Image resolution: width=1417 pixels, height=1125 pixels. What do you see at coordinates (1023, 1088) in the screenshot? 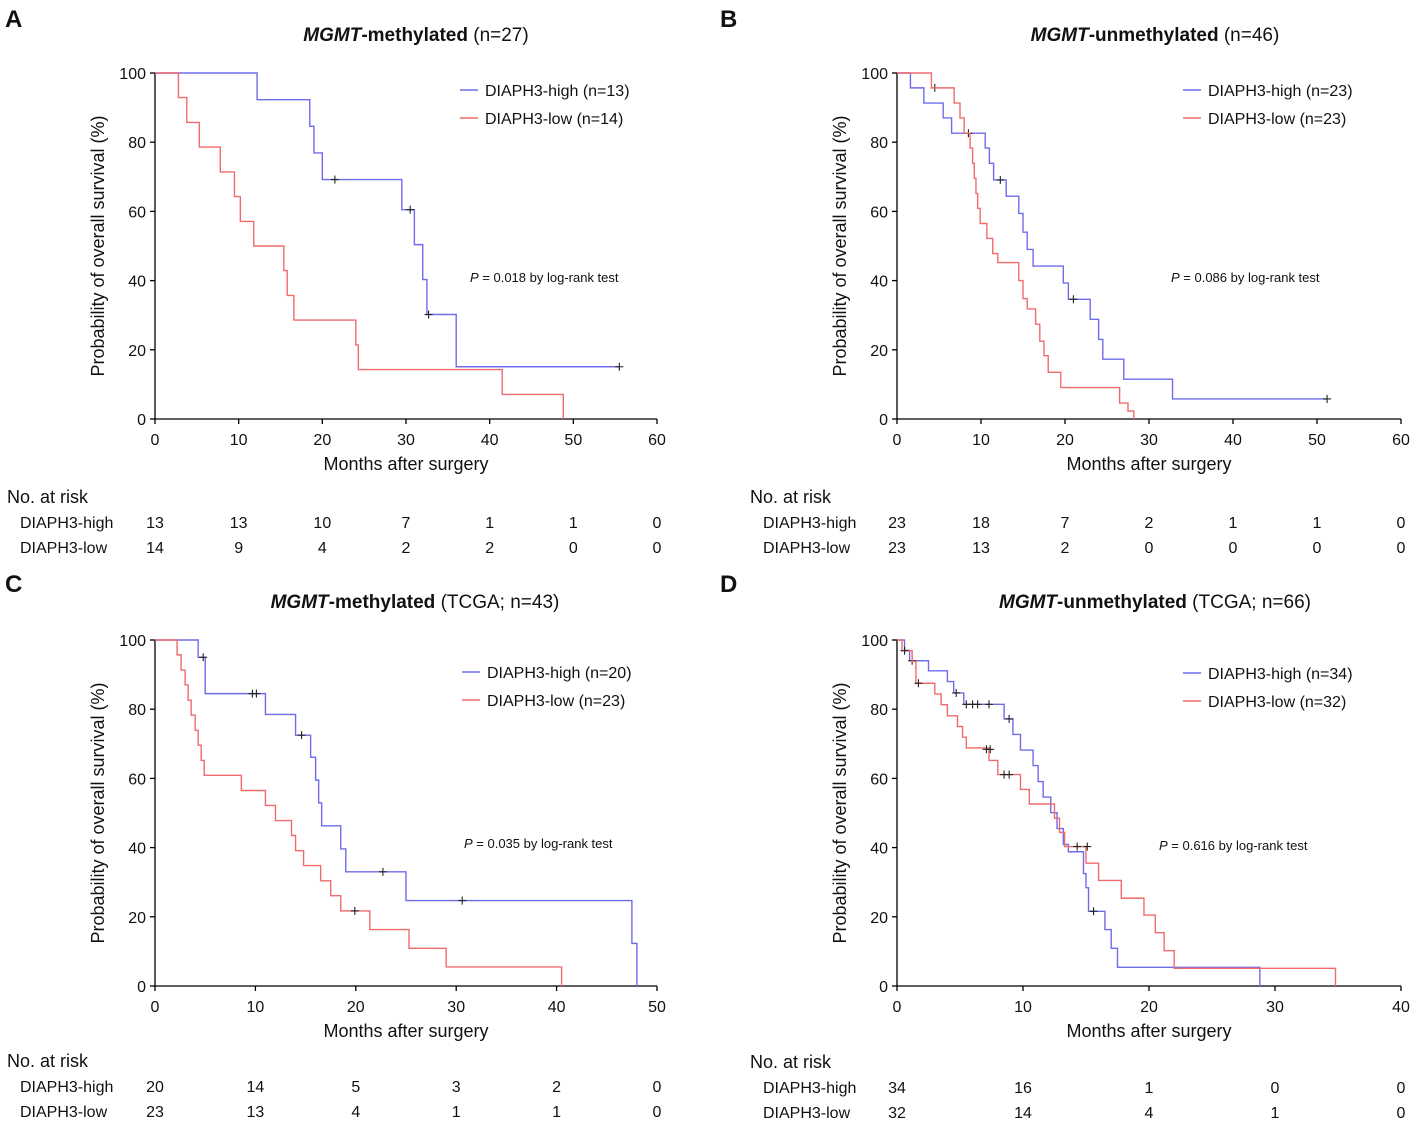
I see `risk-count: 16` at bounding box center [1023, 1088].